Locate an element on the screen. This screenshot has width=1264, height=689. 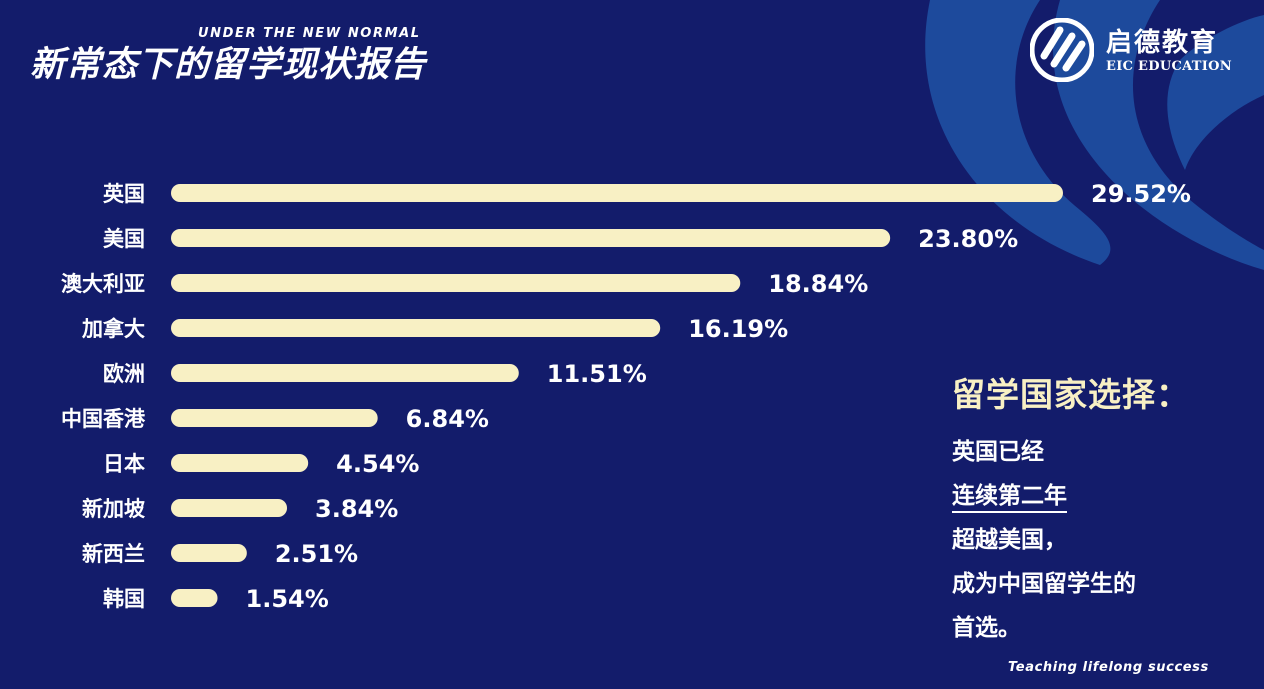
category-label: 新加坡 is located at coordinates (113, 509).